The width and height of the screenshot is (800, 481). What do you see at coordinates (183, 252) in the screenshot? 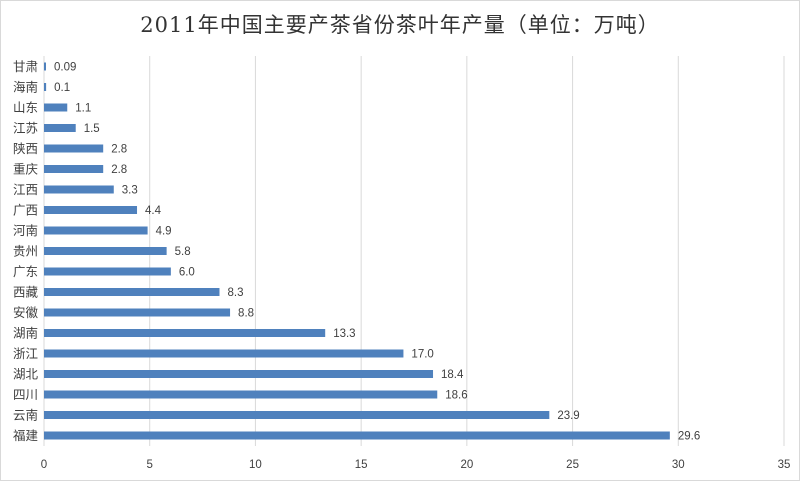
I see `value-label: 5.8` at bounding box center [183, 252].